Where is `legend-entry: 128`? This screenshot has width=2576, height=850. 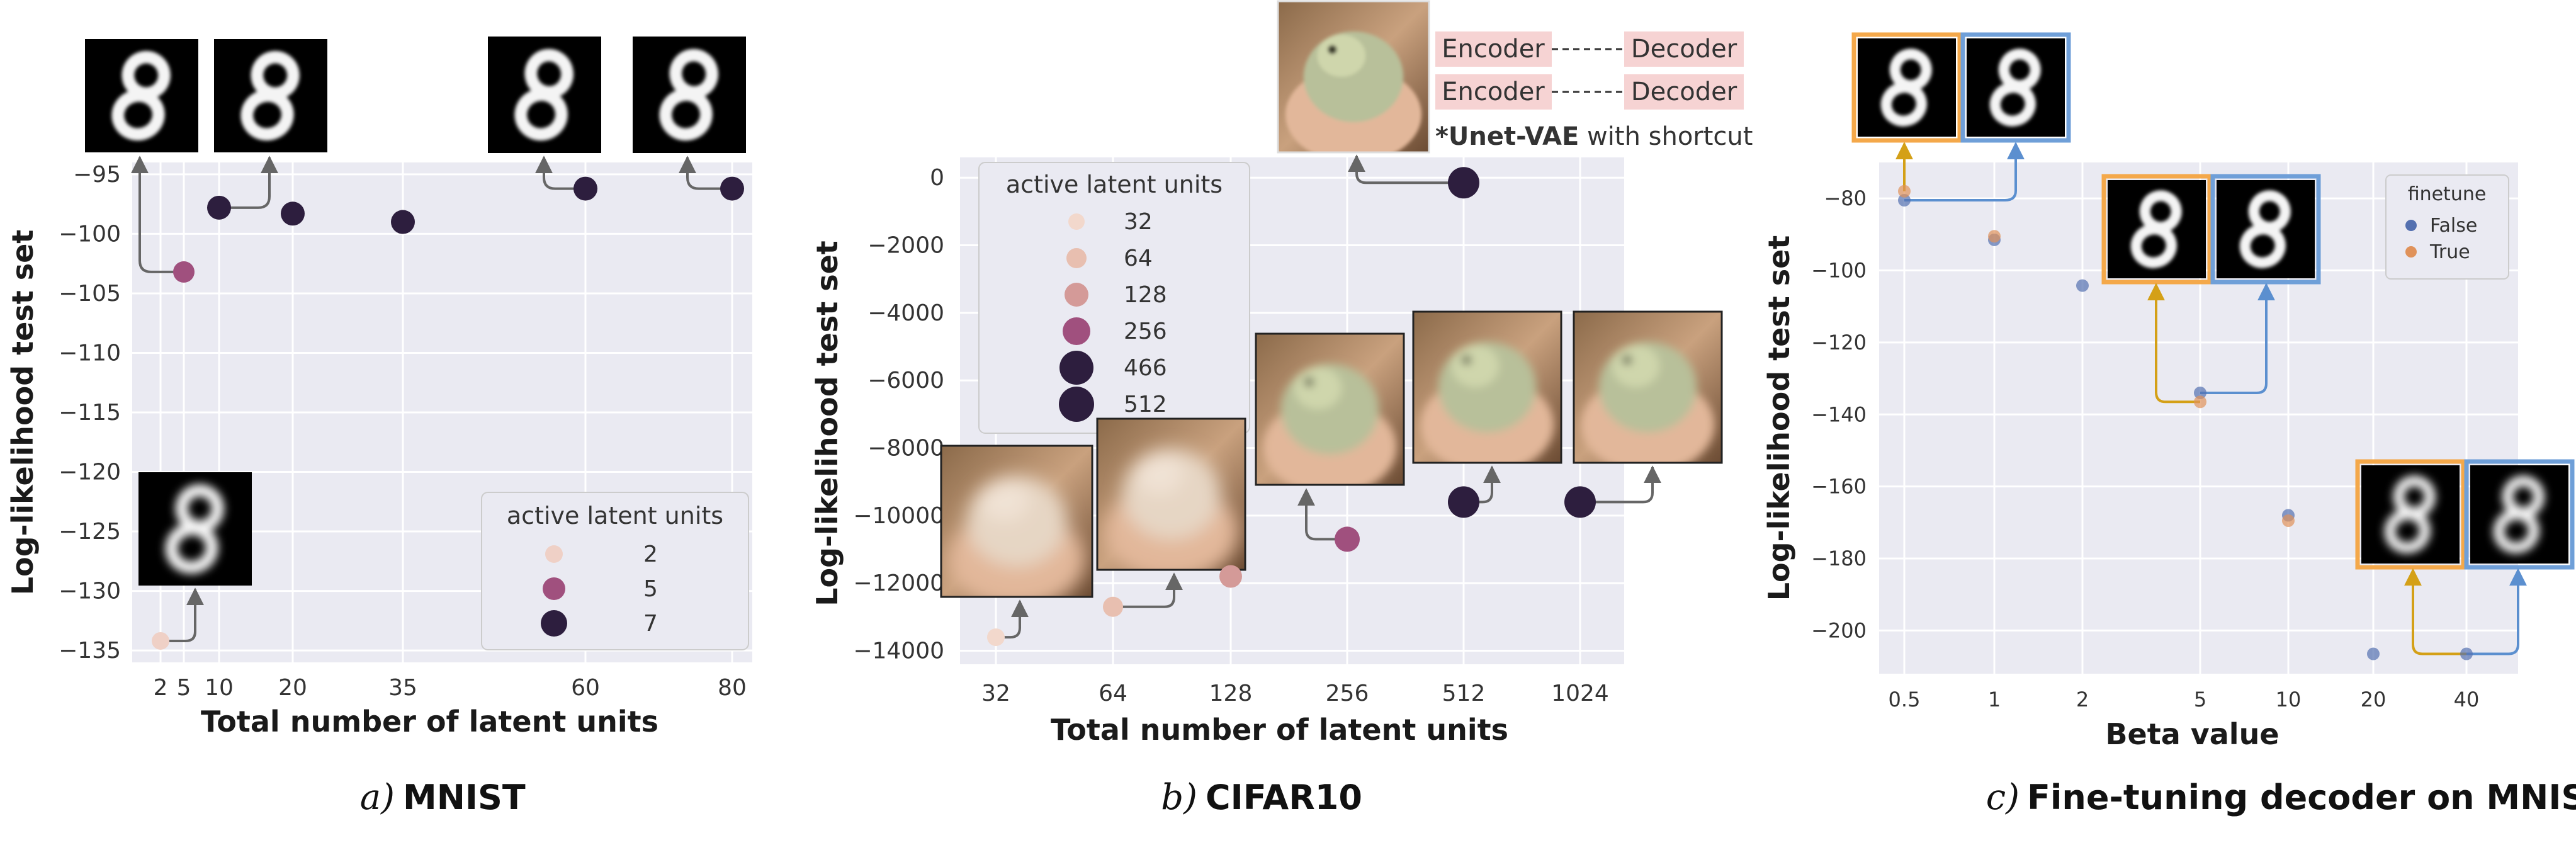 legend-entry: 128 is located at coordinates (1145, 295).